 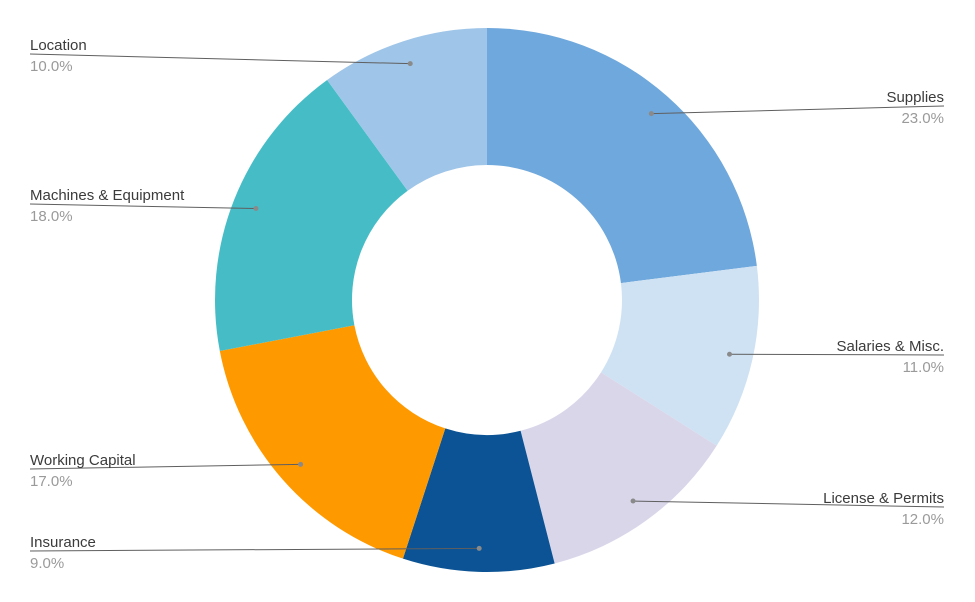 I want to click on slice-label-salaries-and-misc: Salaries & Misc., so click(x=890, y=346).